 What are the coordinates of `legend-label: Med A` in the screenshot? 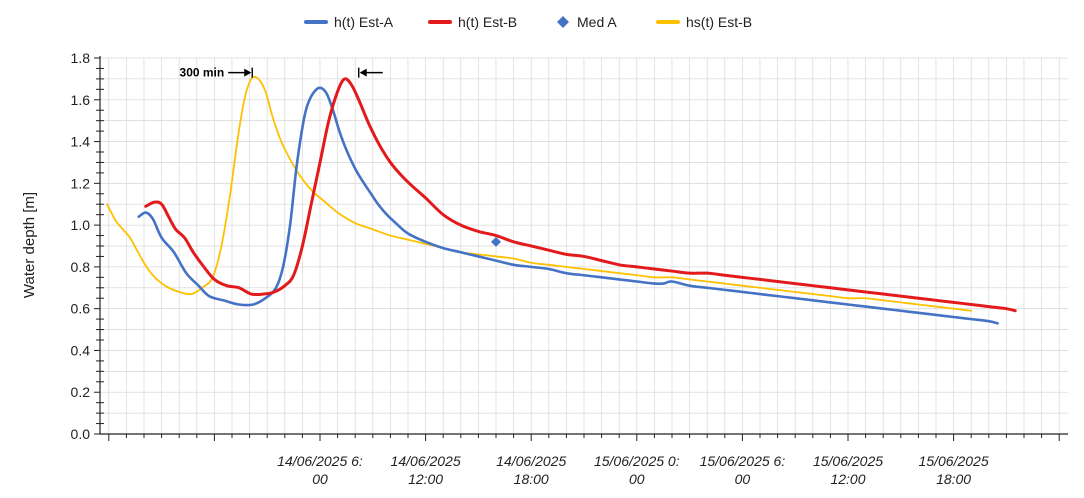 It's located at (597, 22).